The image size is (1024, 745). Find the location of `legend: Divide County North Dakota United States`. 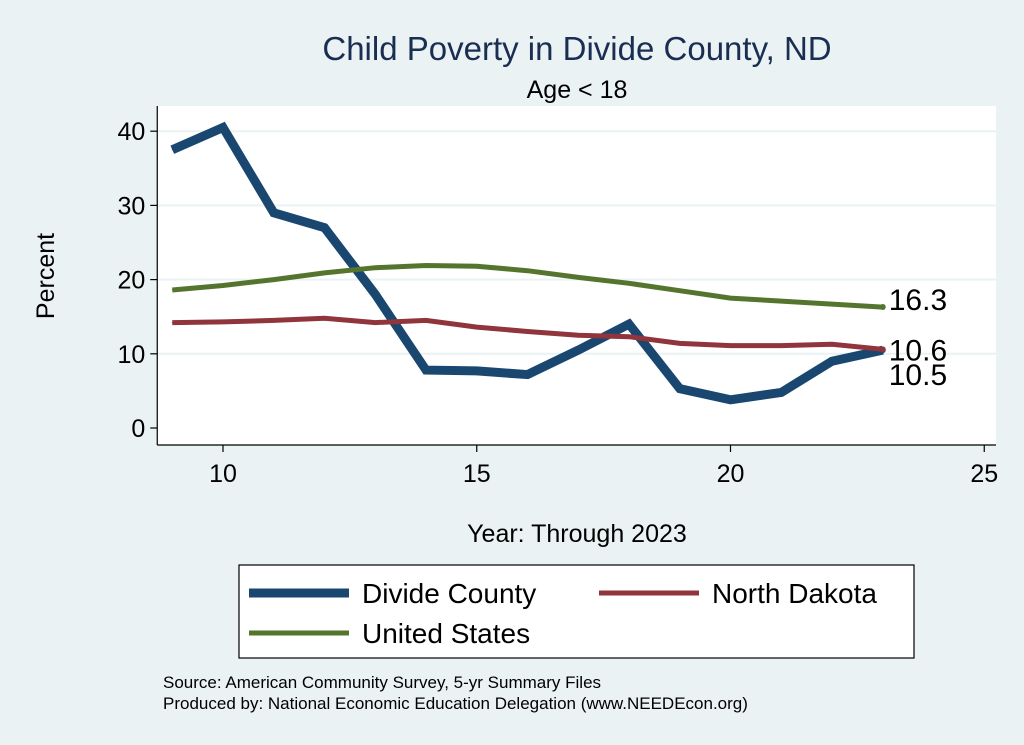

legend: Divide County North Dakota United States is located at coordinates (576, 611).